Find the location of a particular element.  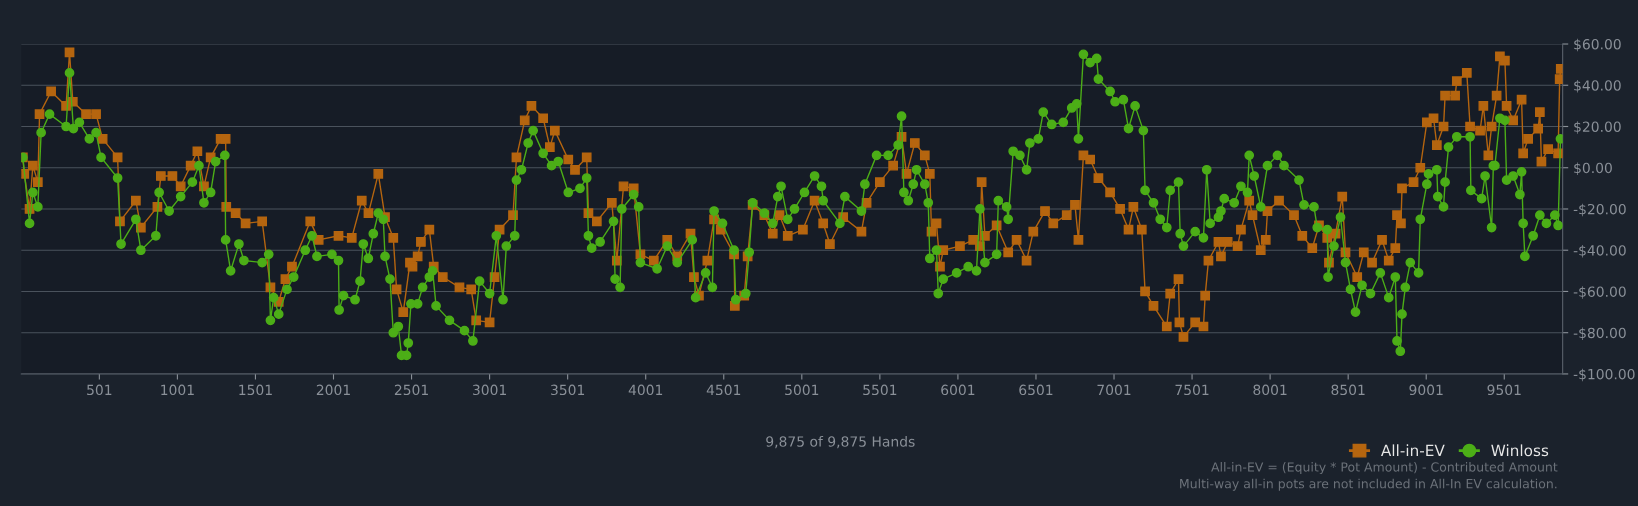

y-tick-label: -$40.00 is located at coordinates (1599, 251).